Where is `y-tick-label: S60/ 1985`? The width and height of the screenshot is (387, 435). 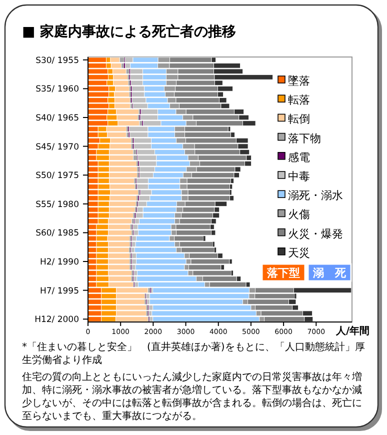
y-tick-label: S60/ 1985 is located at coordinates (57, 233).